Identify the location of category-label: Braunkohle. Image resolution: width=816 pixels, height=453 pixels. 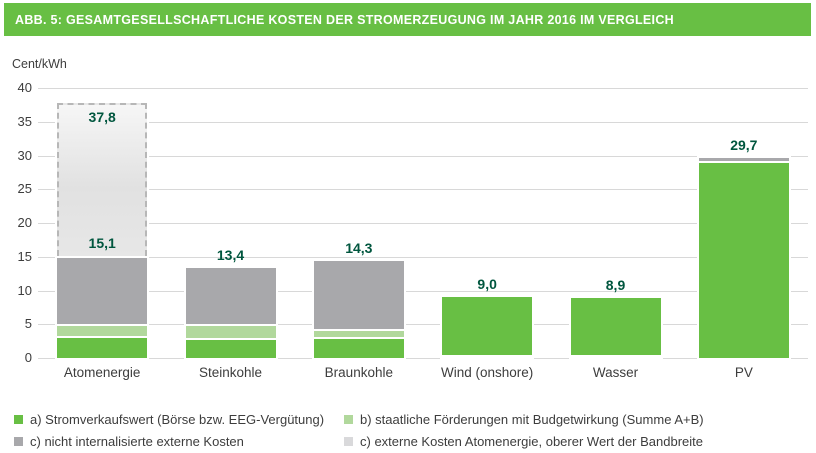
(358, 372).